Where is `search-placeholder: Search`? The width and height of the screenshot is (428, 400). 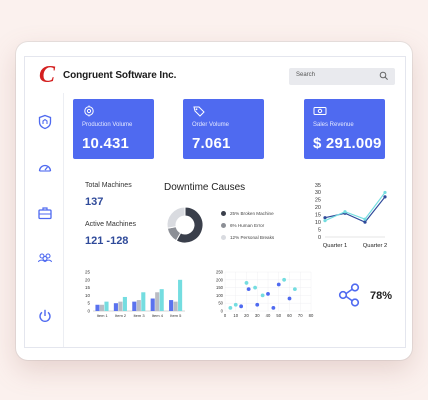 search-placeholder: Search is located at coordinates (306, 75).